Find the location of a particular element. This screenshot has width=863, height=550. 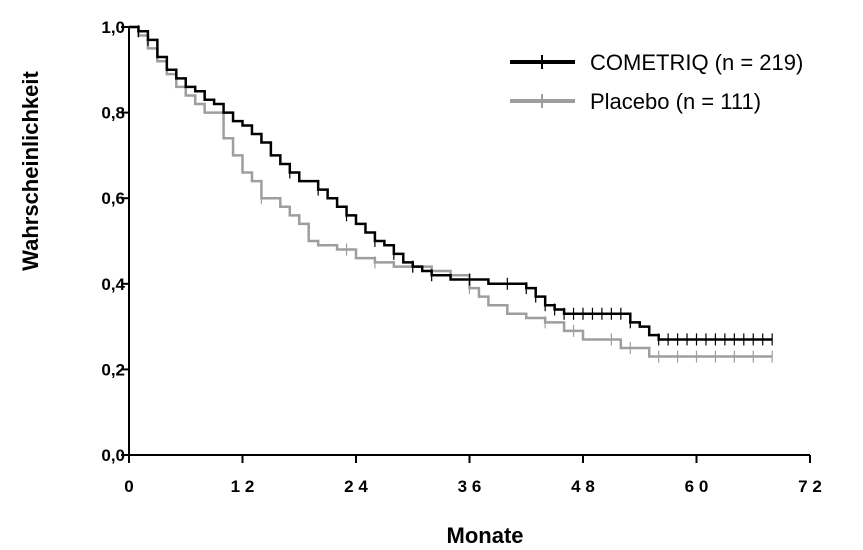

legend-label-placebo: Placebo (n = 111) is located at coordinates (675, 101).